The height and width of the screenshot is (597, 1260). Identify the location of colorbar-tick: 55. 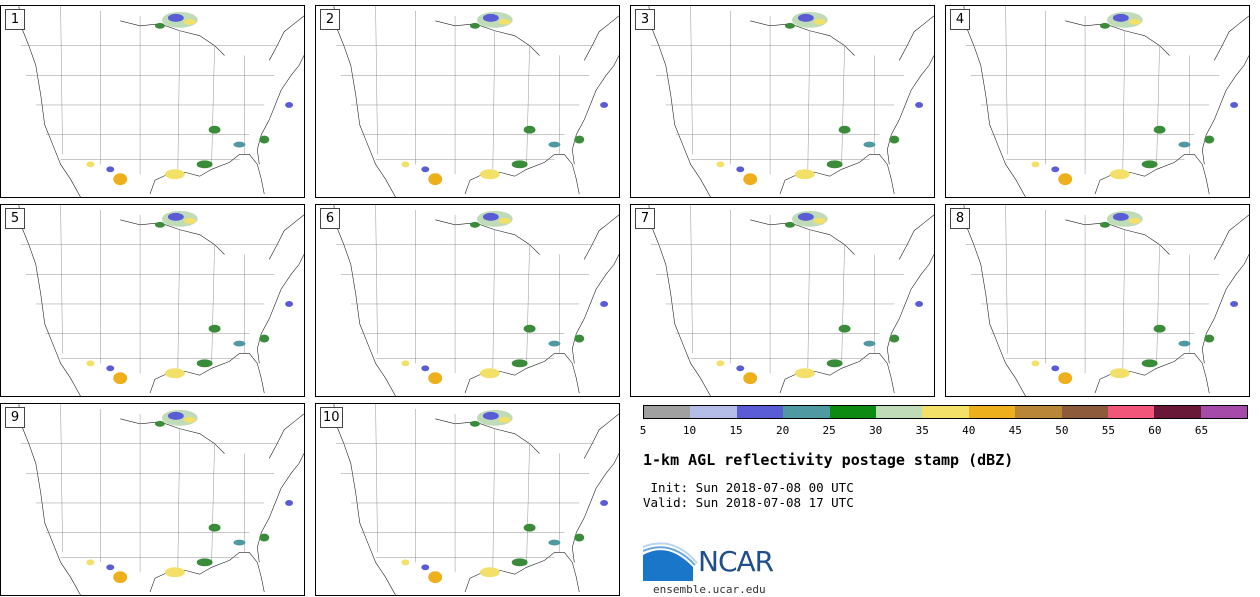
(1108, 430).